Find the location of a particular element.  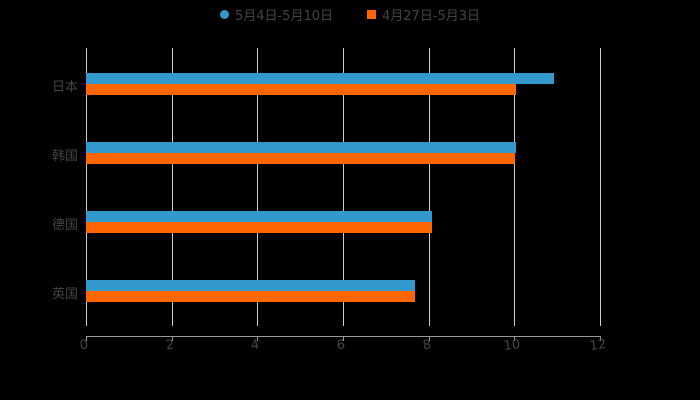

y-category-label: 英国 is located at coordinates (64, 294).